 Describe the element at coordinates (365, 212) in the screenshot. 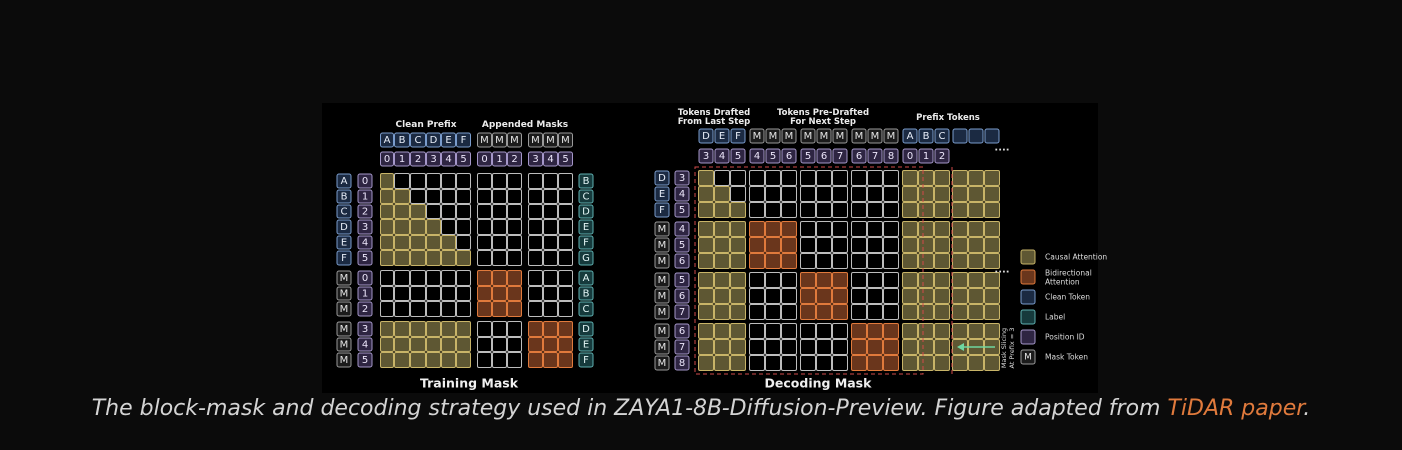

I see `train-left-position-id-text: 2` at that location.